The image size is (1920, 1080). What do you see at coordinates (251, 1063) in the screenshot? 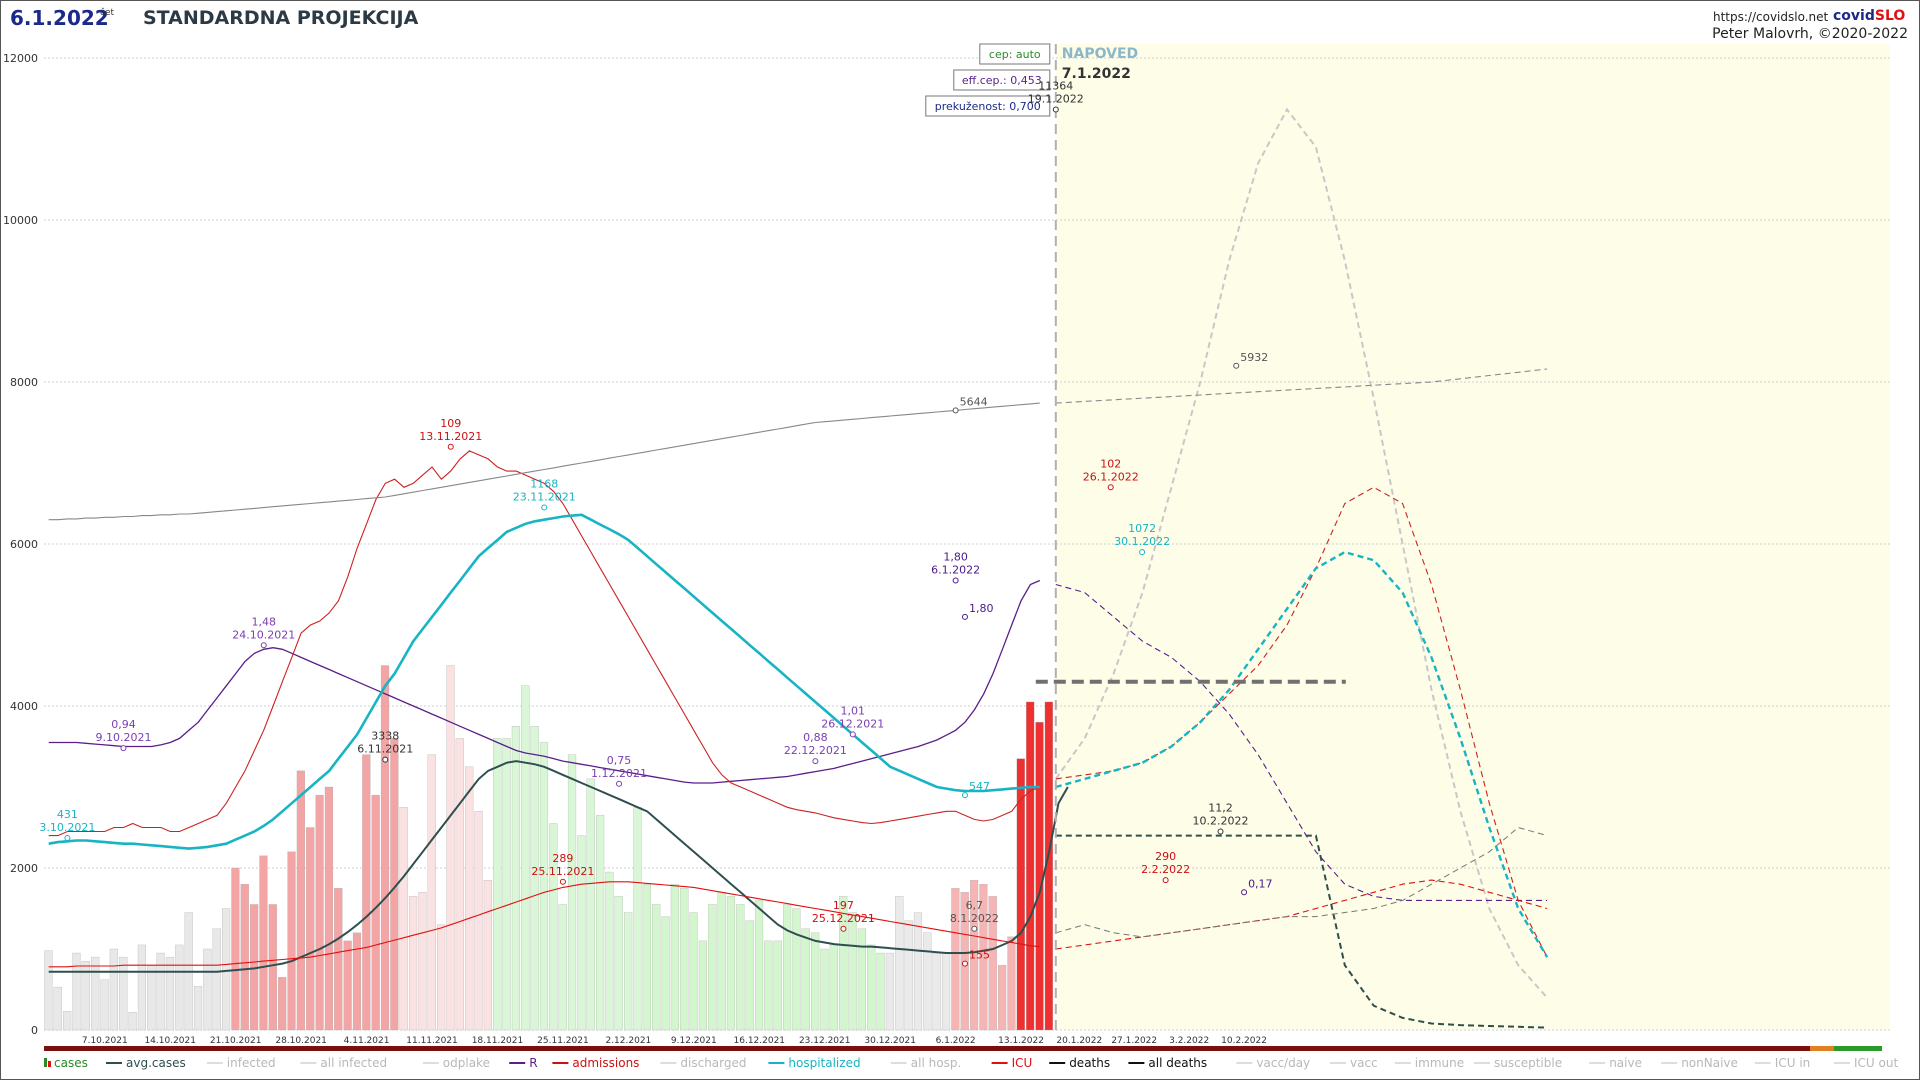
I see `legend-label: infected` at bounding box center [251, 1063].